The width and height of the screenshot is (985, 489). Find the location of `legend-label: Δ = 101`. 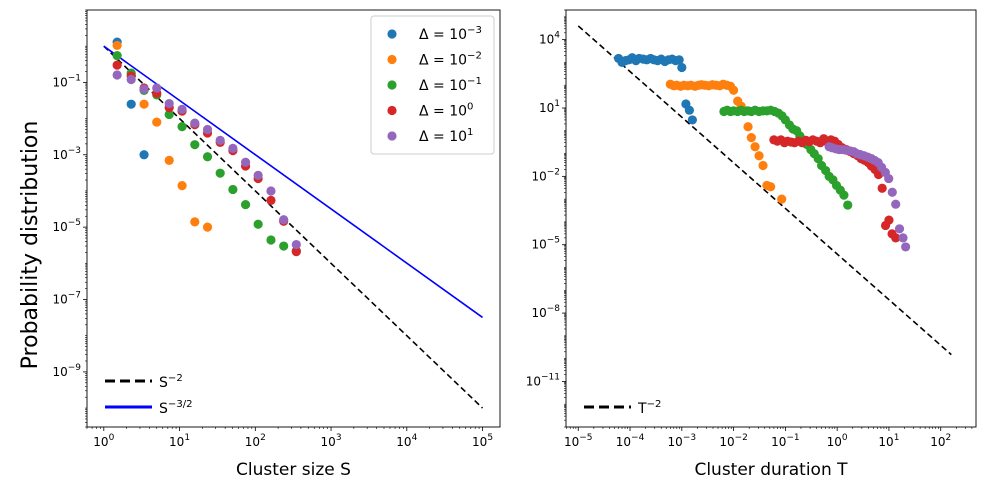

legend-label: Δ = 101 is located at coordinates (446, 136).